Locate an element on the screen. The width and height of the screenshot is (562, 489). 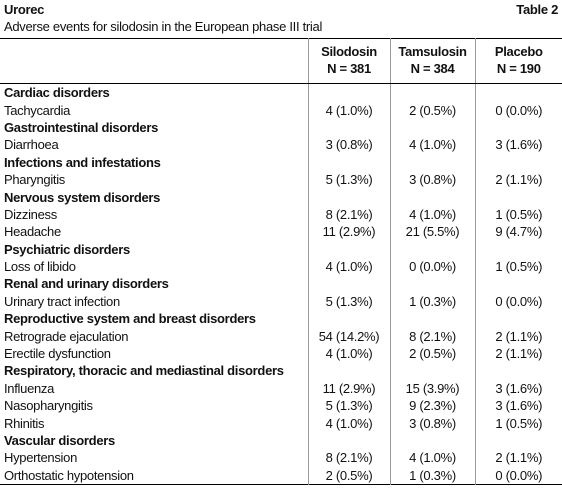
column-header: Placebo N = 190 is located at coordinates (518, 61).